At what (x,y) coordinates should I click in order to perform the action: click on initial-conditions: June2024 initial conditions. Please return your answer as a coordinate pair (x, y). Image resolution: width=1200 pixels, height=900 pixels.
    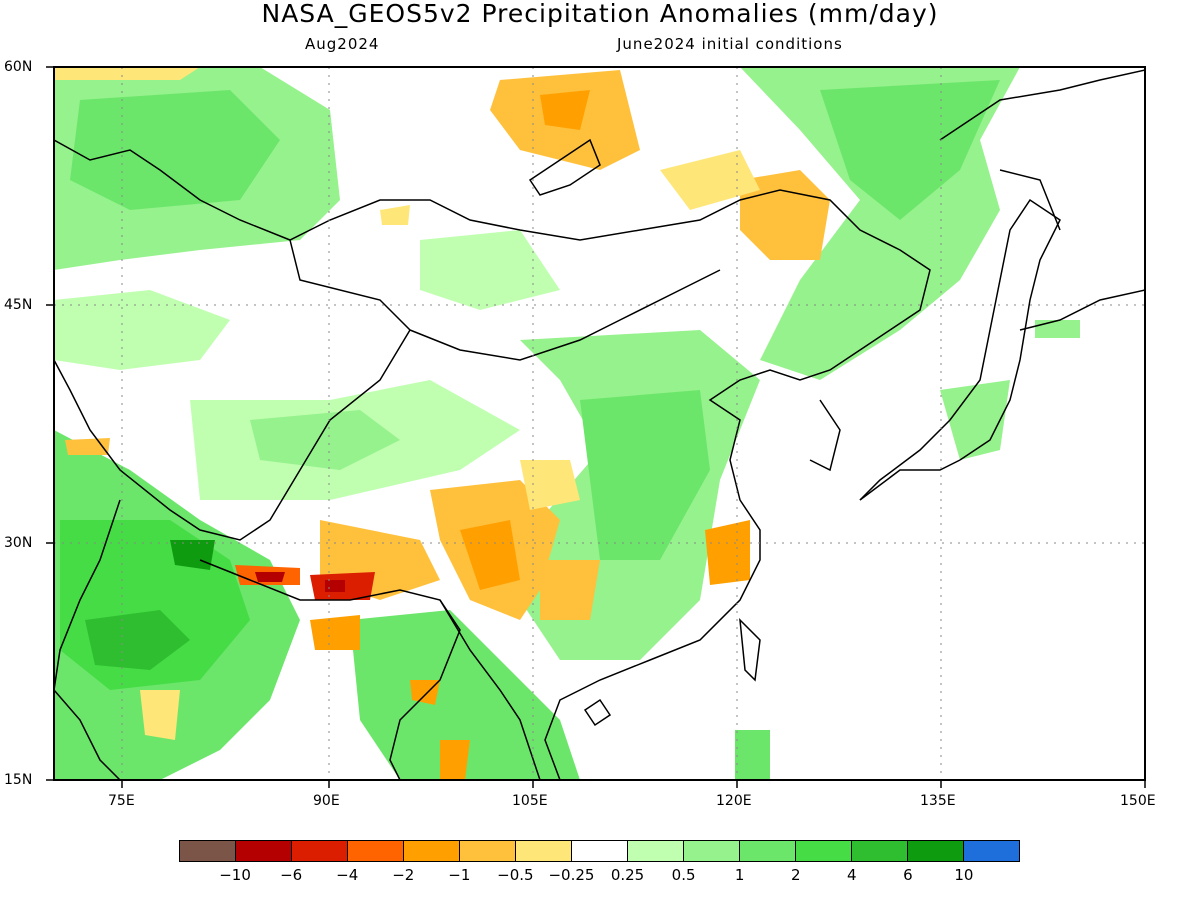
    Looking at the image, I should click on (730, 44).